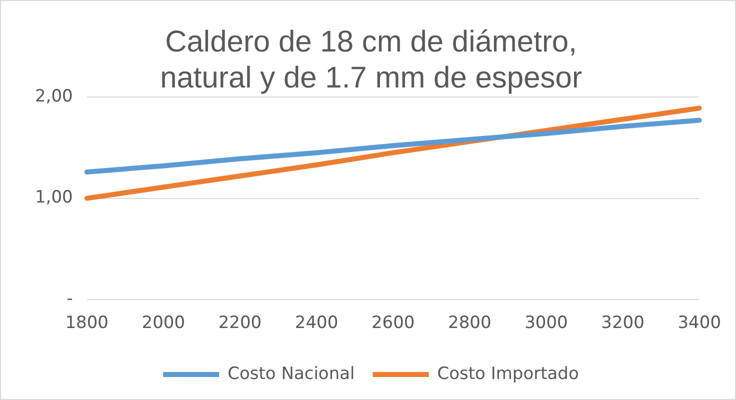 The height and width of the screenshot is (400, 736). What do you see at coordinates (393, 323) in the screenshot?
I see `x-tick-label: 2600` at bounding box center [393, 323].